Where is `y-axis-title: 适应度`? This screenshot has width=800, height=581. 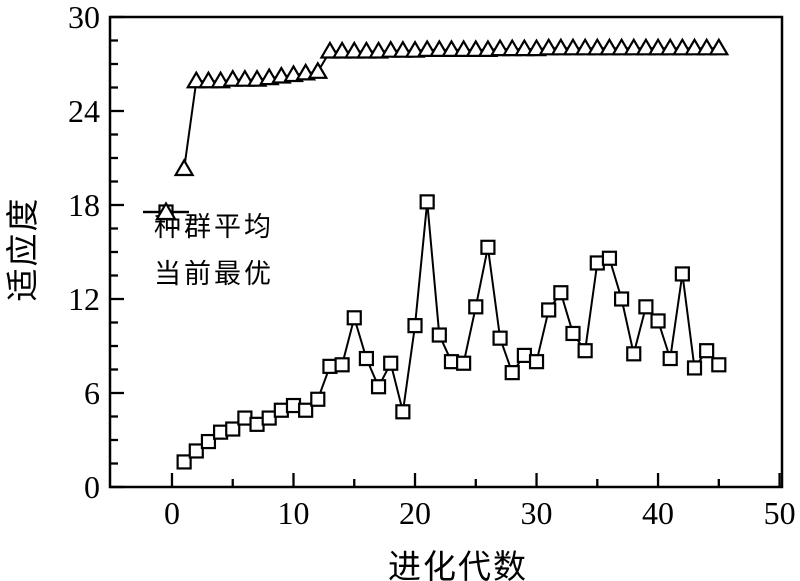 y-axis-title: 适应度 is located at coordinates (24, 249).